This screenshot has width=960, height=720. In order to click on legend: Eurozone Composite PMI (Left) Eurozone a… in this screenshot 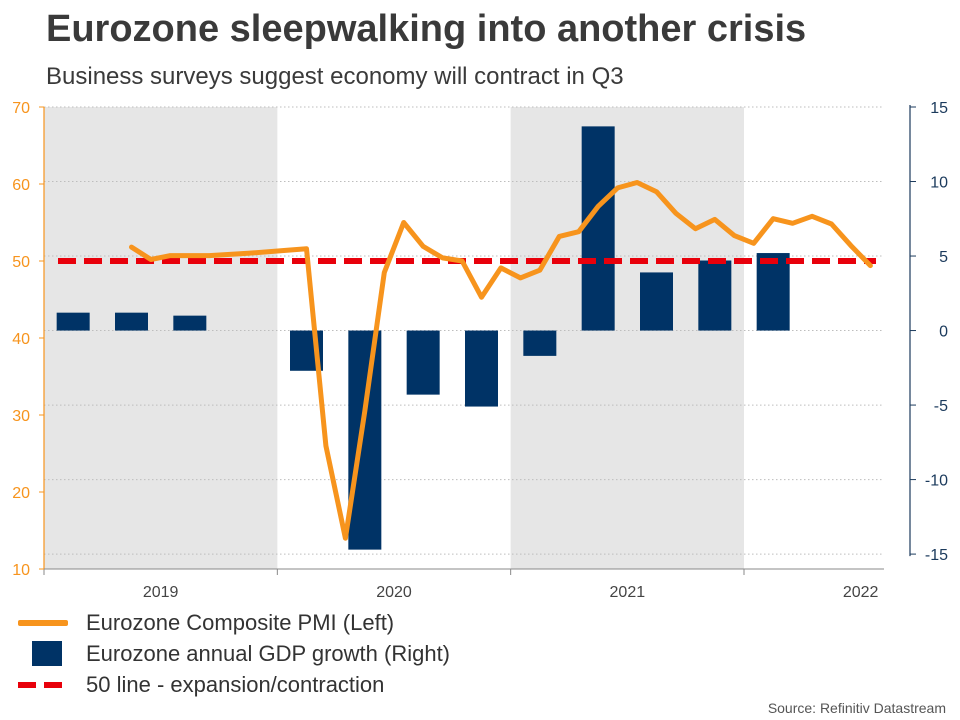, I will do `click(232, 653)`.